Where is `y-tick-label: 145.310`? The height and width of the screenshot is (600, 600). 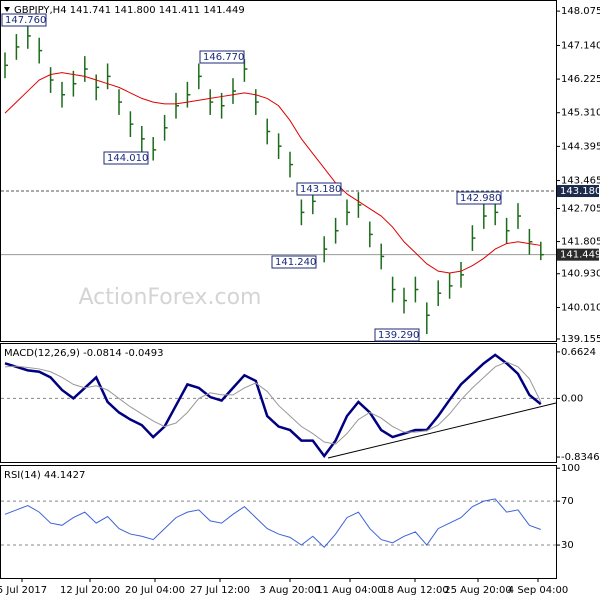
y-tick-label: 145.310 is located at coordinates (580, 113).